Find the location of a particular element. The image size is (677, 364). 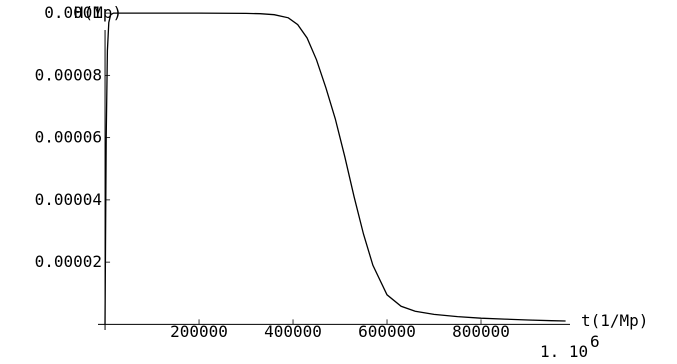

y-ticks: 0.00002 0.00004 0.00006 0.00008 0.0001 is located at coordinates (73, 137).